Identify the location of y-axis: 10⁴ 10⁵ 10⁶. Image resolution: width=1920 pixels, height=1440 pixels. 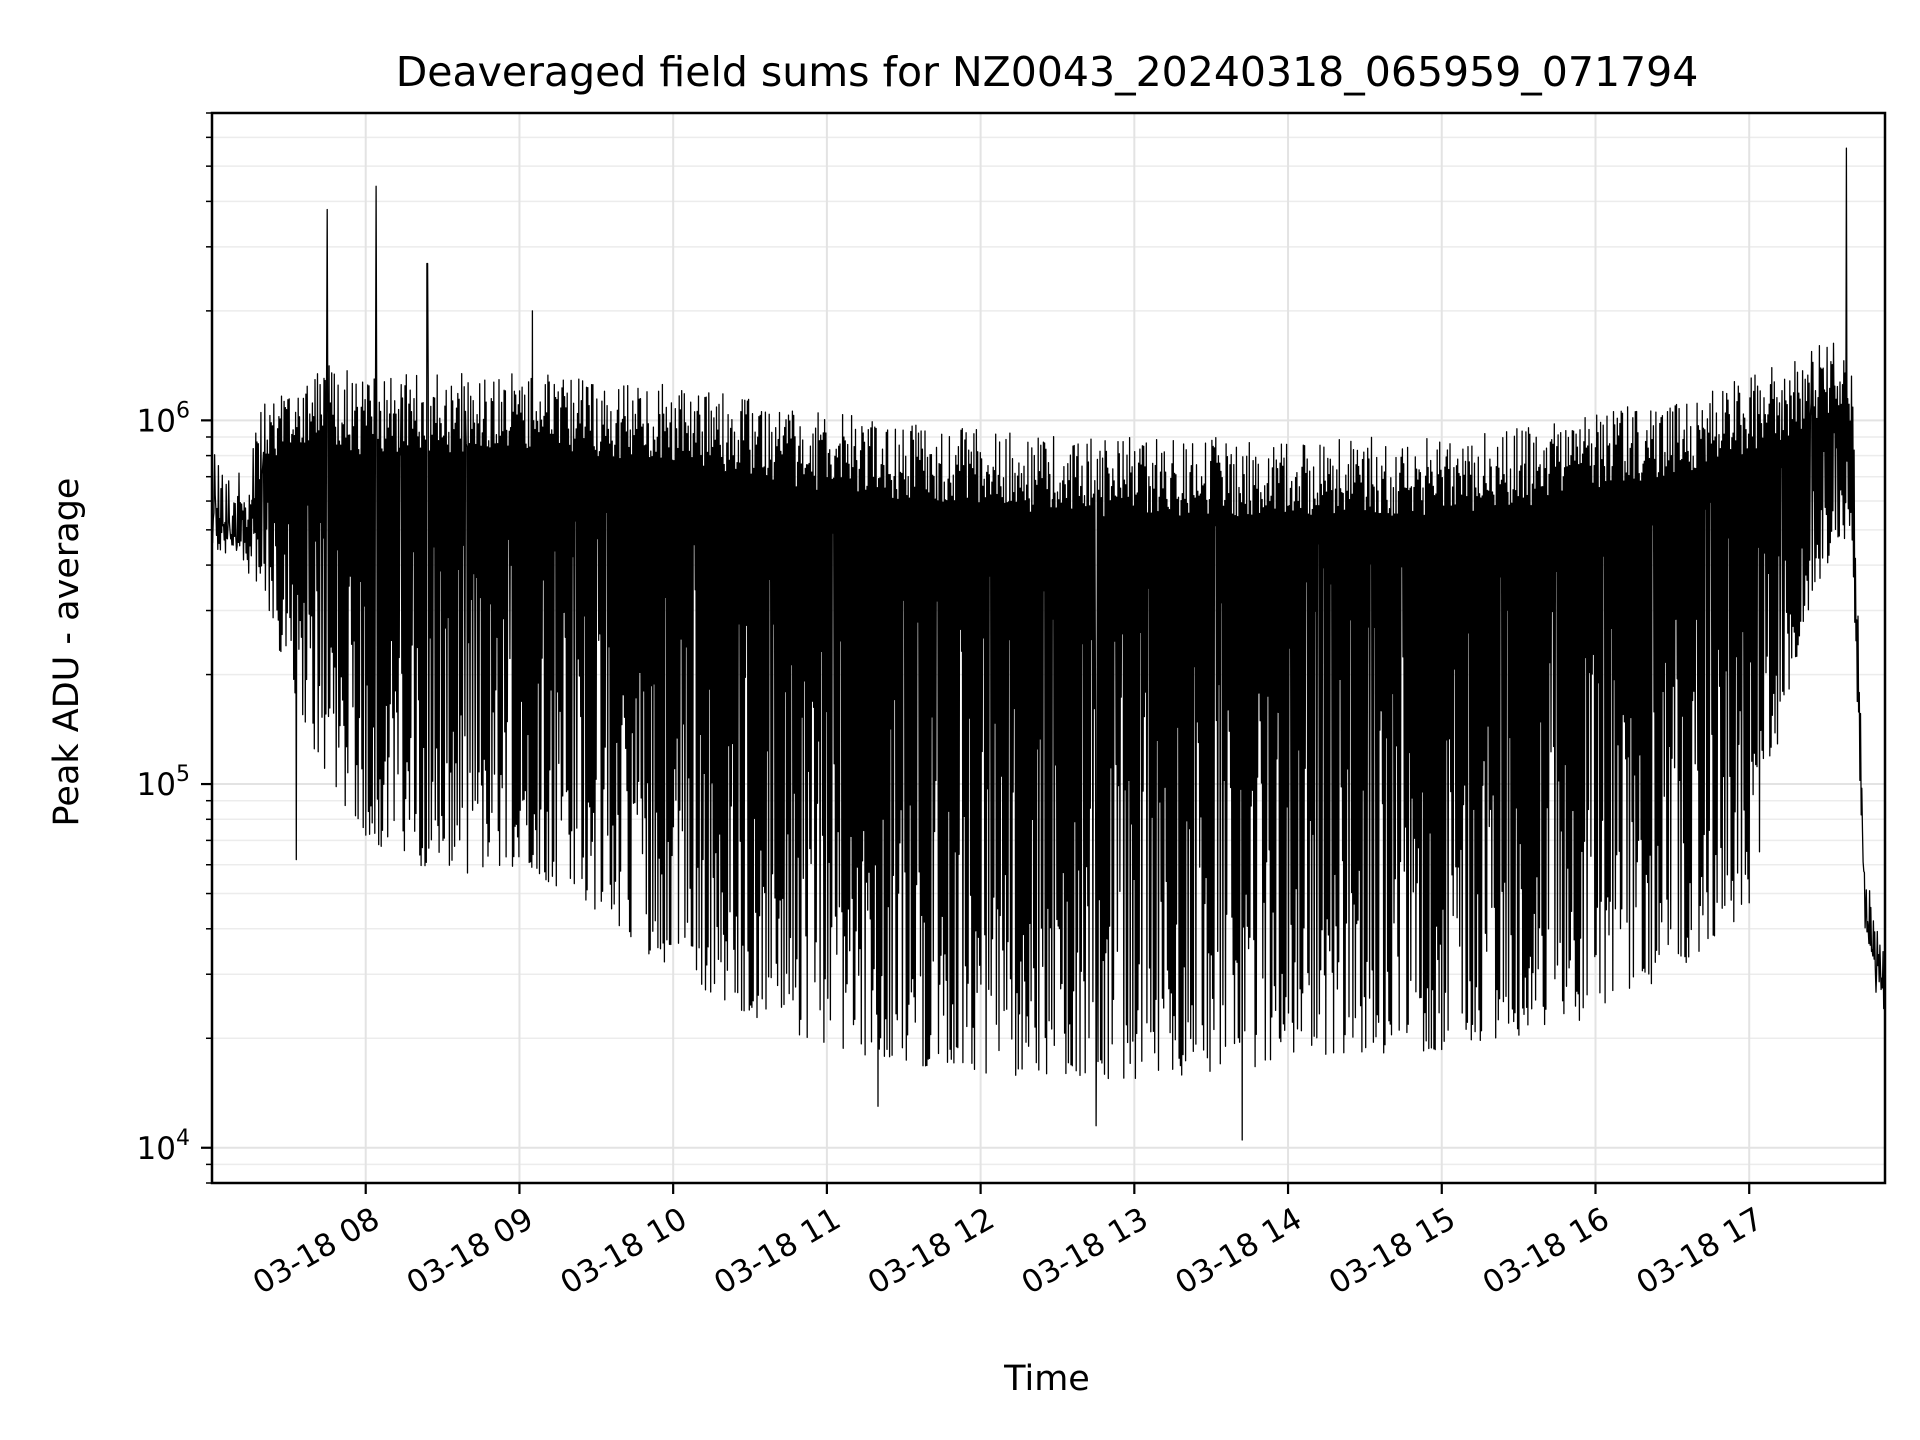
(174, 648).